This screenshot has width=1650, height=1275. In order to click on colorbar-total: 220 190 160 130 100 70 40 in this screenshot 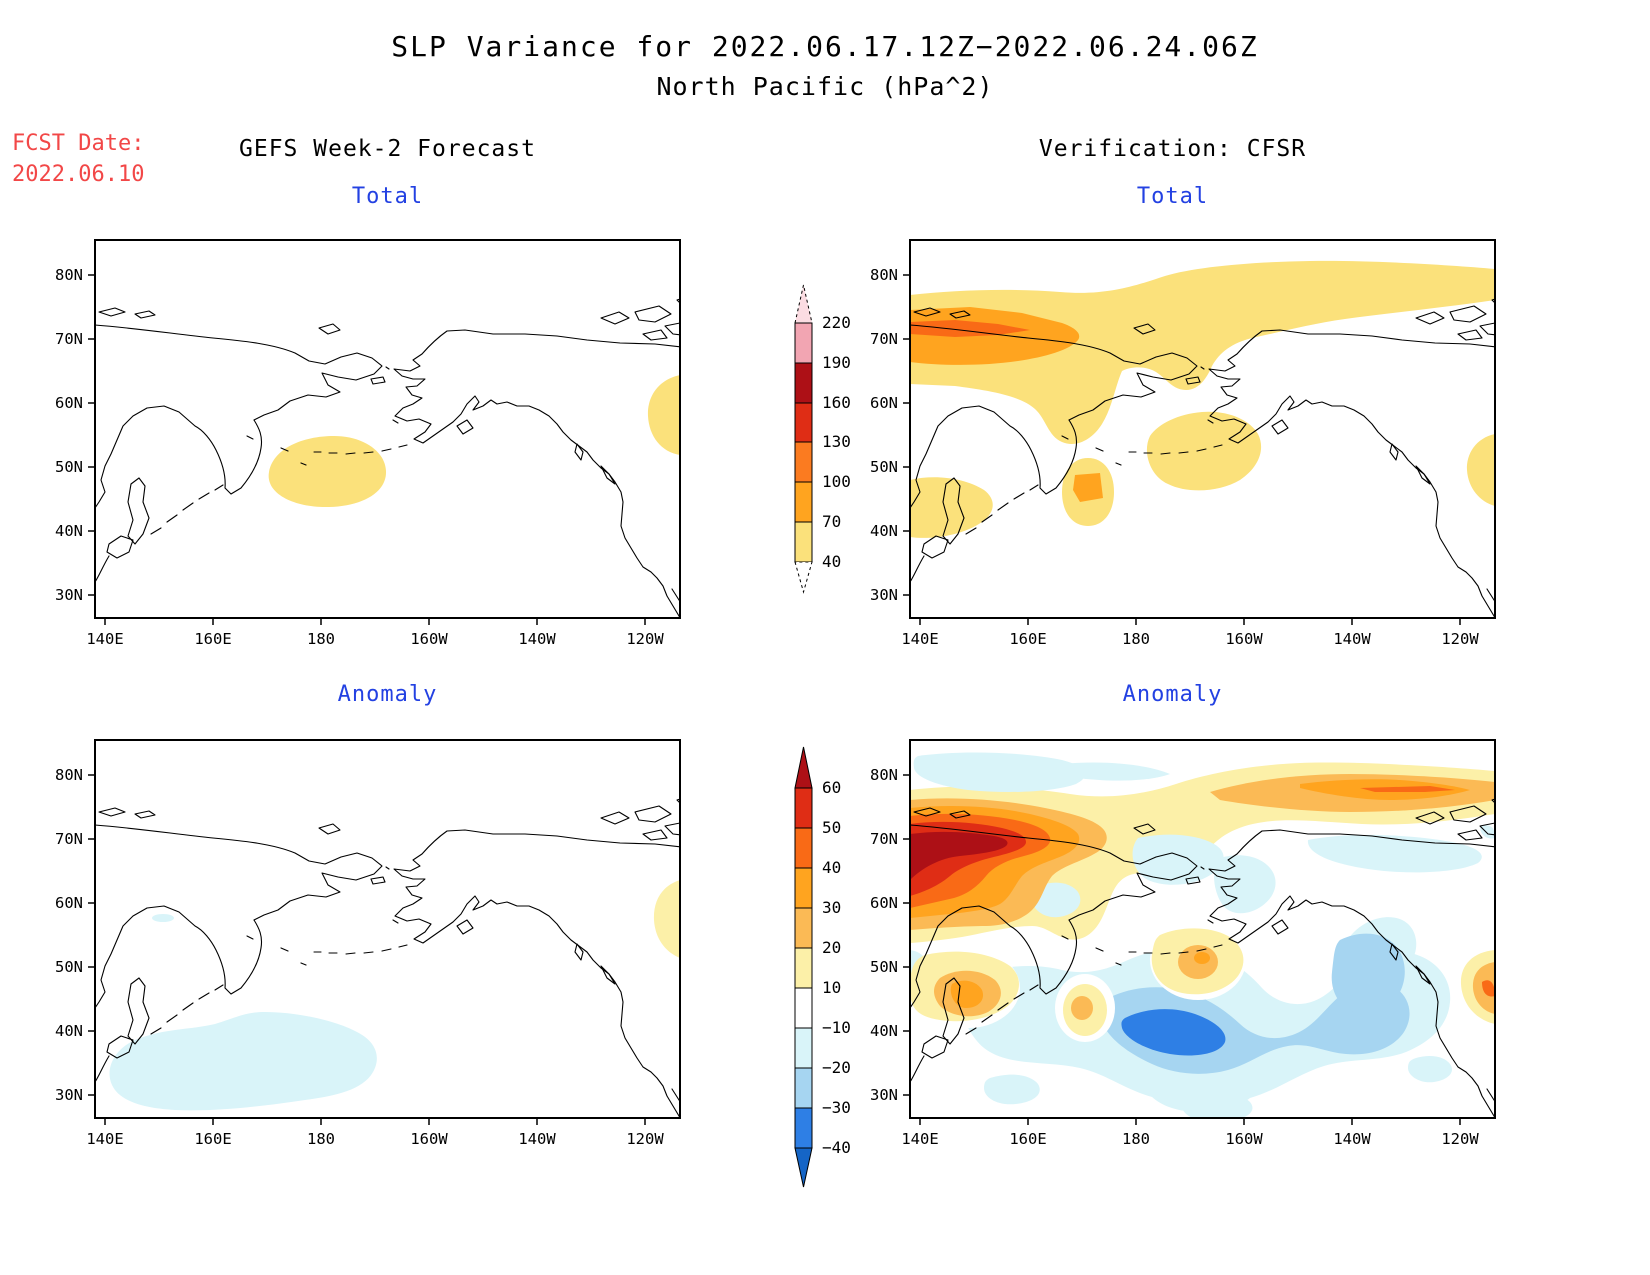, I will do `click(822, 439)`.